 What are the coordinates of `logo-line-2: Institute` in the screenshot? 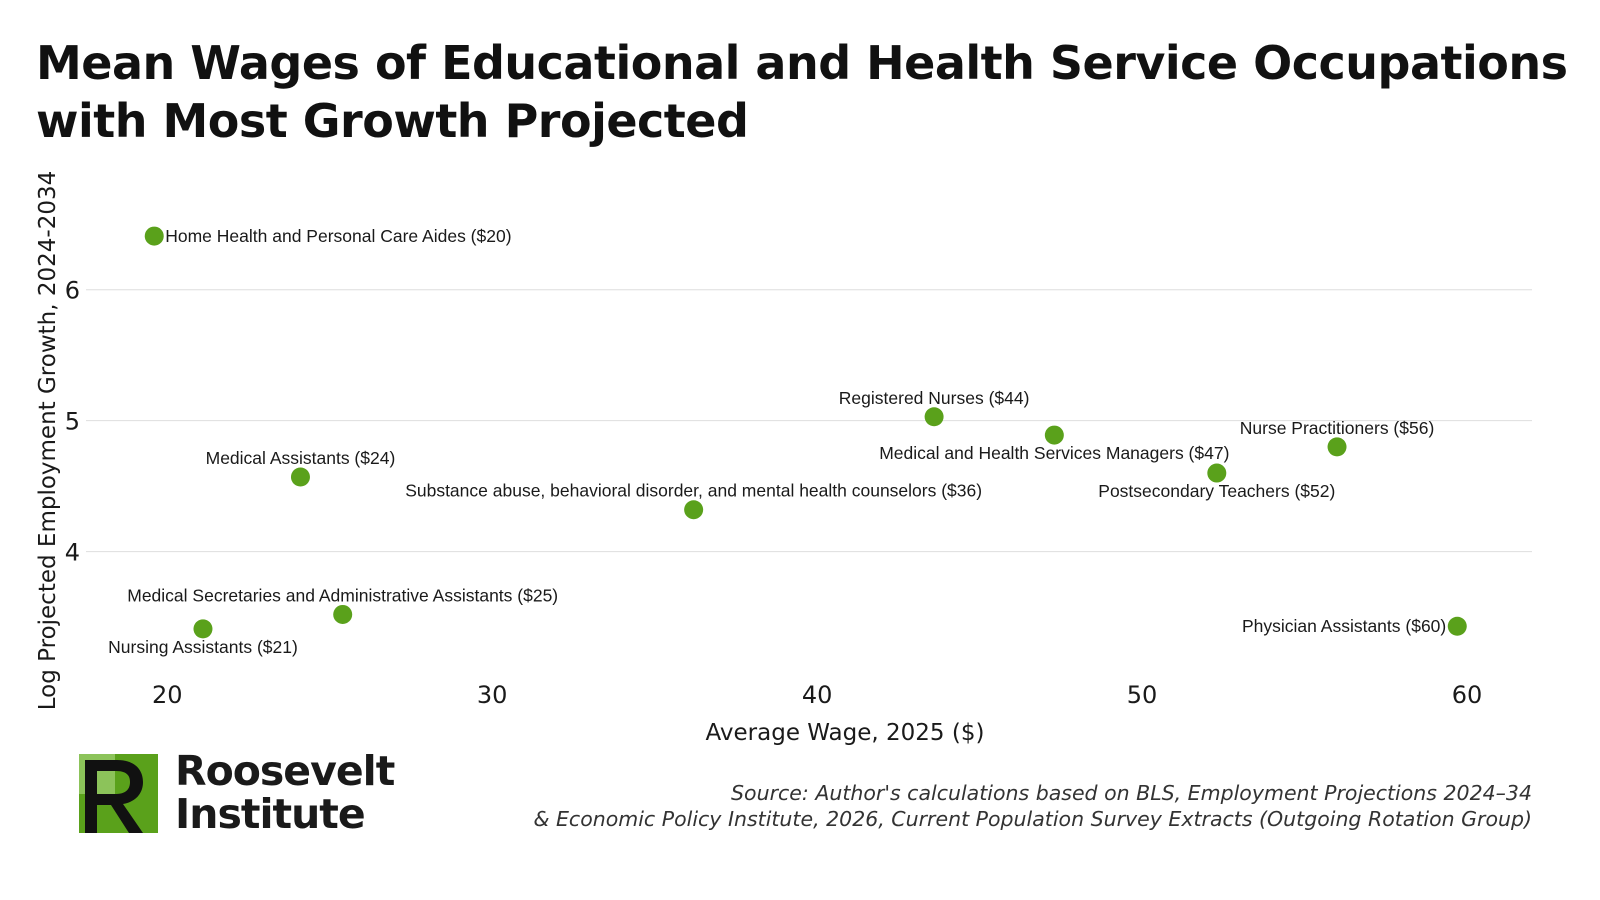 It's located at (270, 814).